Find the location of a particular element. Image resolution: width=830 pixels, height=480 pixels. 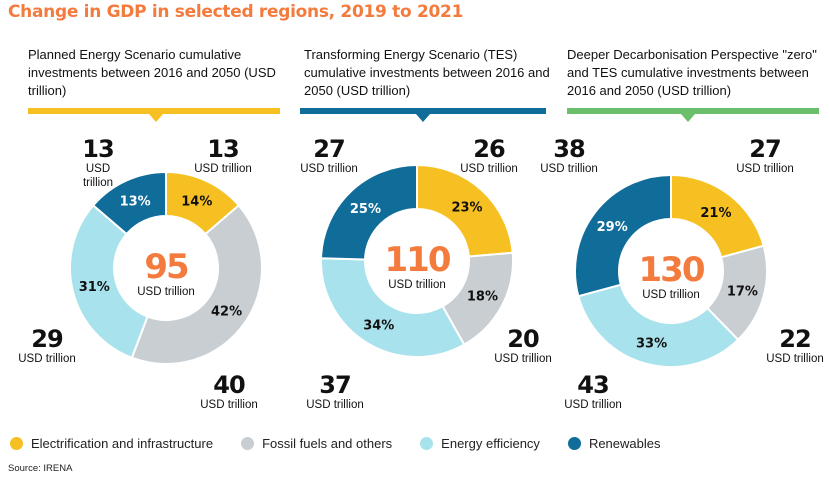

callout-value: 37 is located at coordinates (335, 385).